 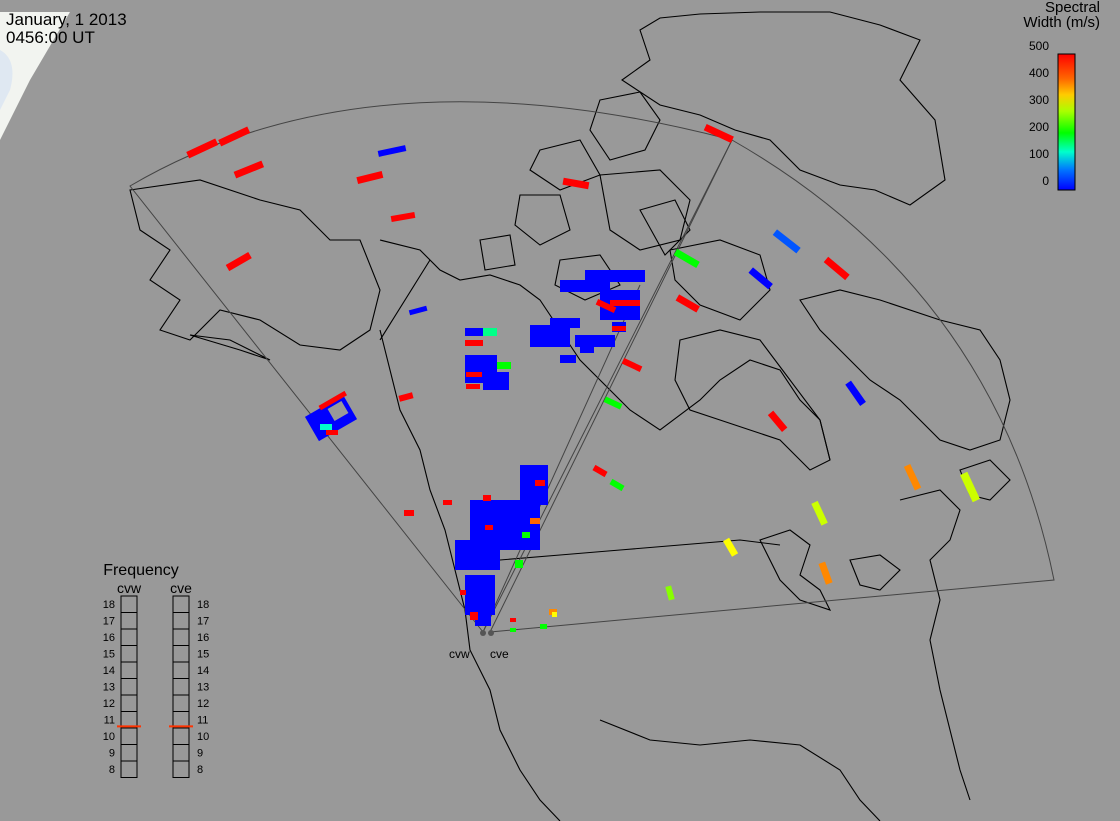 What do you see at coordinates (491, 633) in the screenshot?
I see `cve-site-marker` at bounding box center [491, 633].